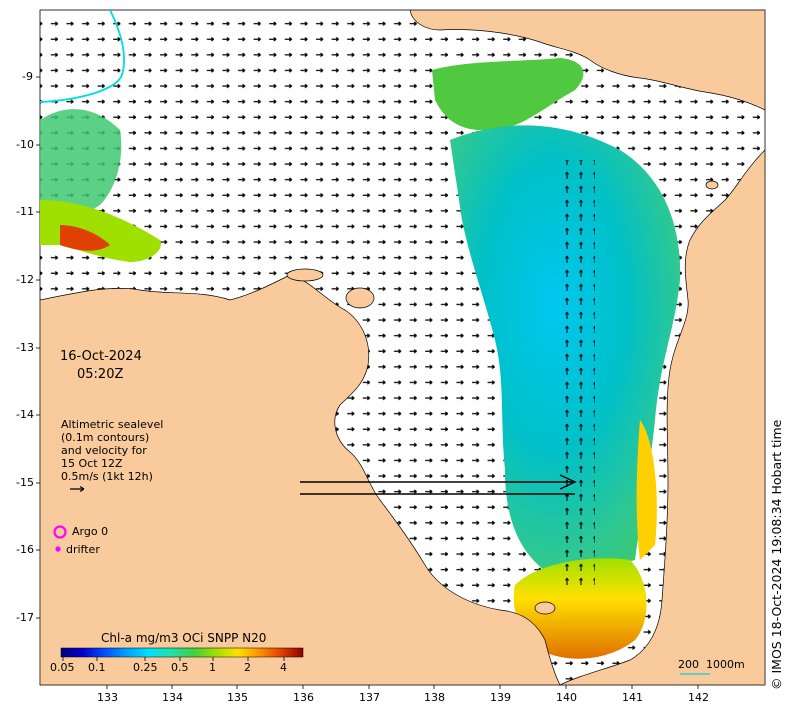  Describe the element at coordinates (38, 347) in the screenshot. I see `y-axis-ticks` at that location.